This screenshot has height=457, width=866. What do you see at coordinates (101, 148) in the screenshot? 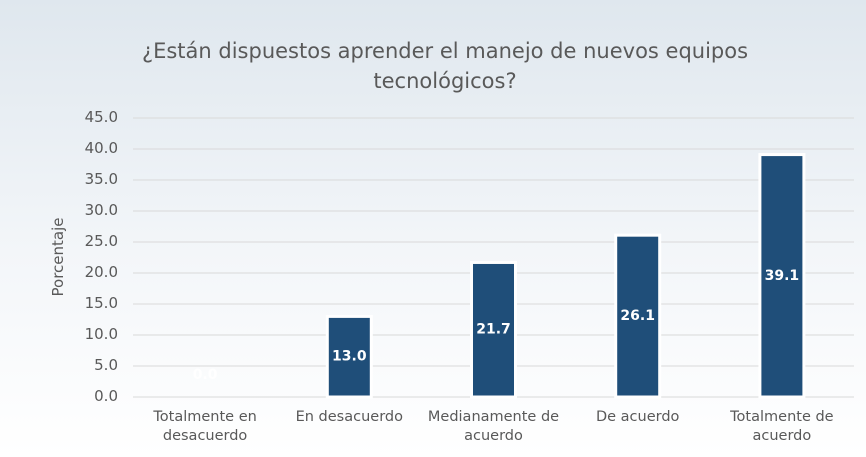
I see `y-tick-label: 40.0` at bounding box center [101, 148].